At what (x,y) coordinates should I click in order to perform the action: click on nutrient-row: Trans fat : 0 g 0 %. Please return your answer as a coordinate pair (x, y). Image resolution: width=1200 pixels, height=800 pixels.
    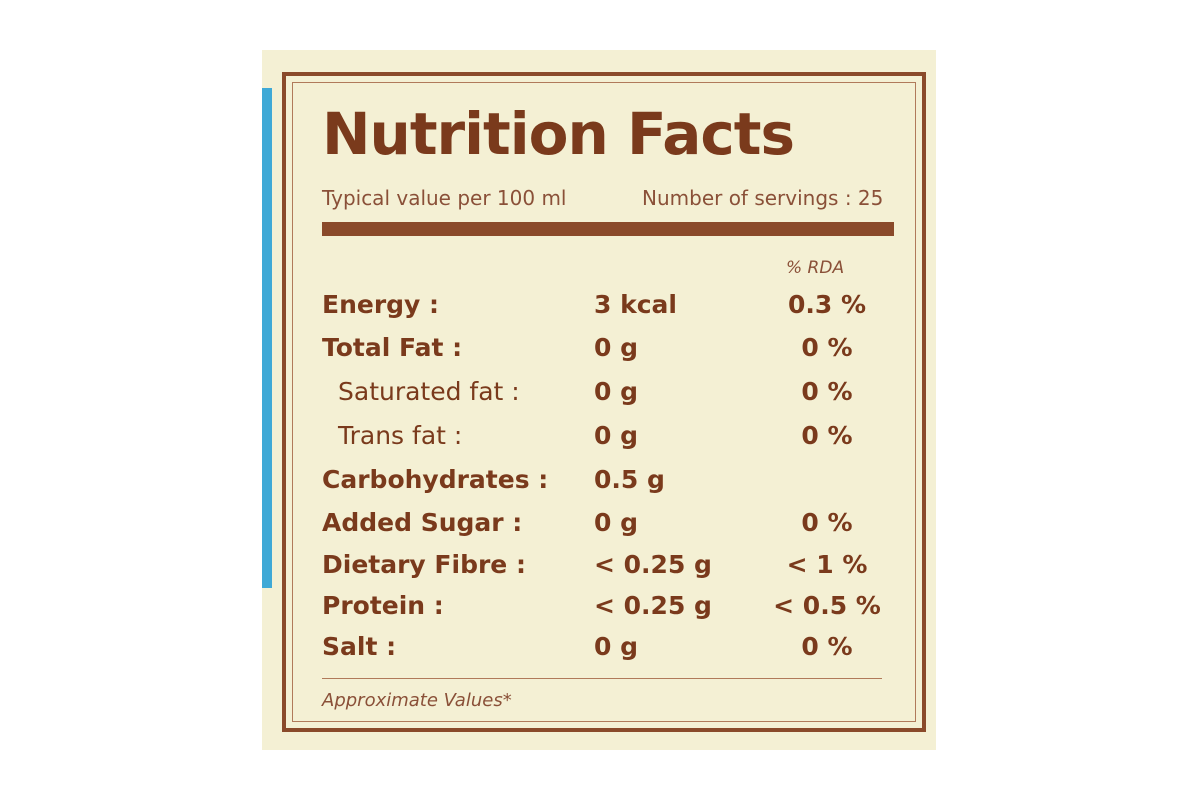
    Looking at the image, I should click on (602, 441).